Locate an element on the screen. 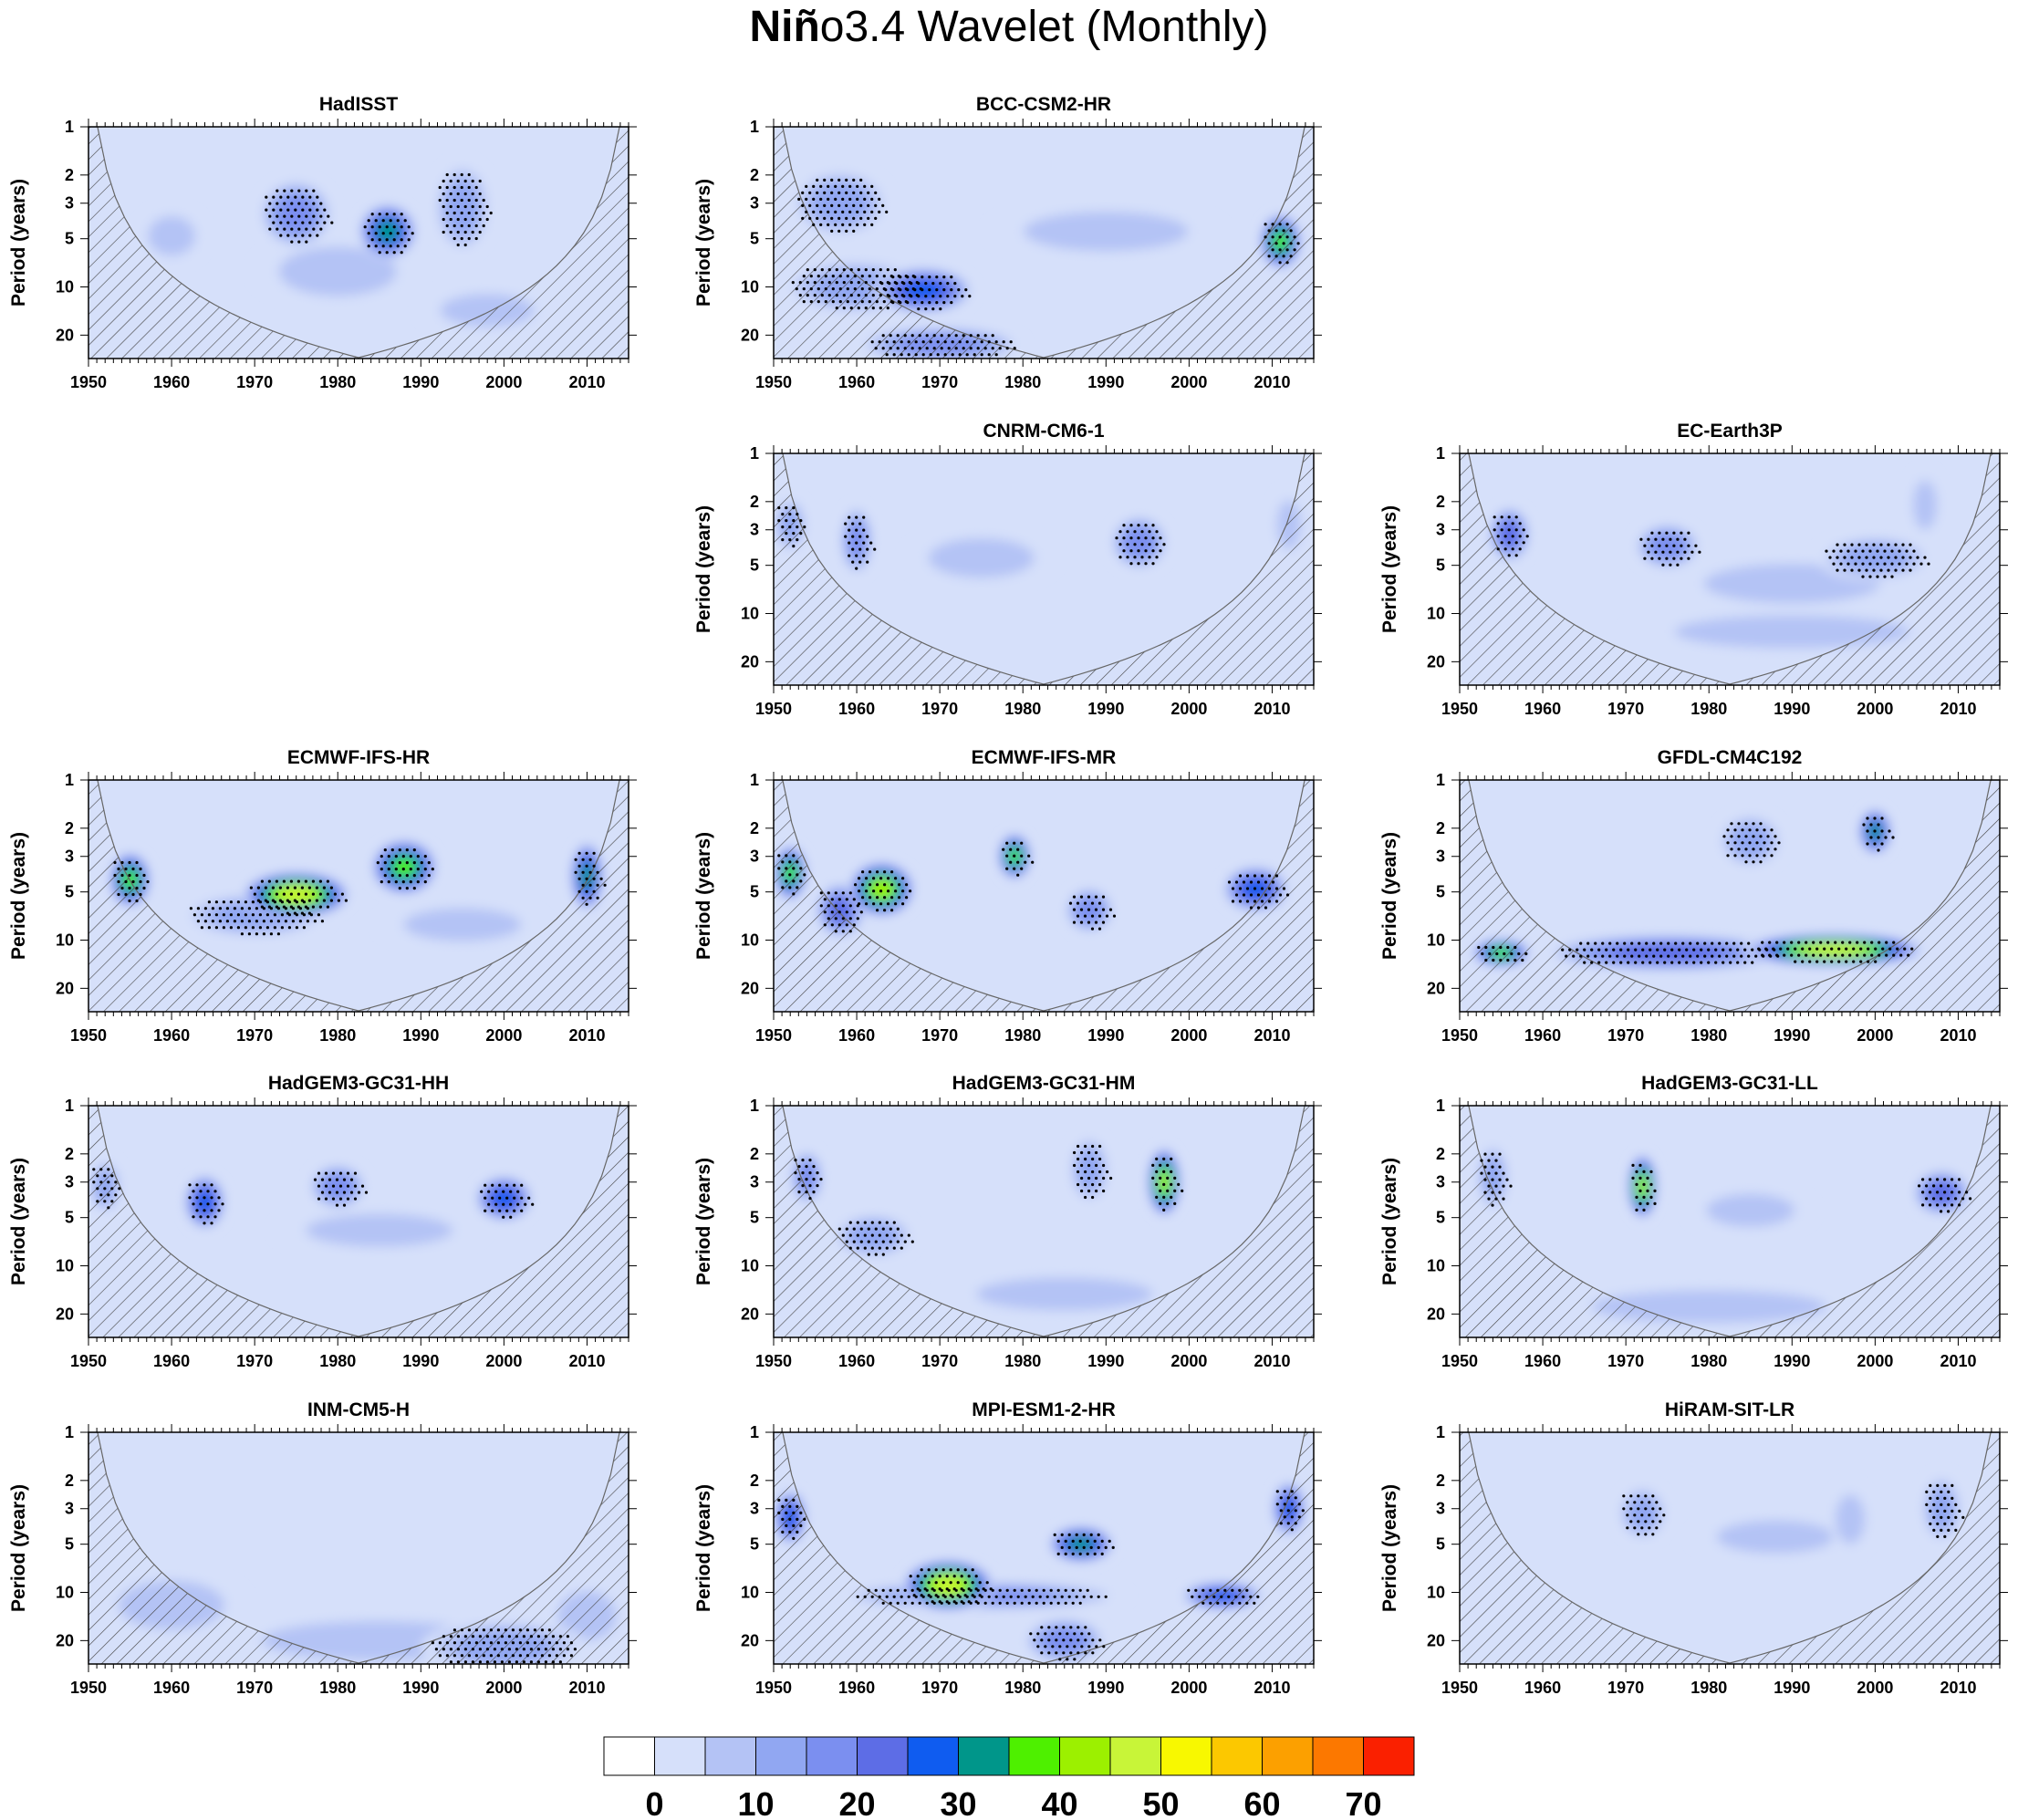 This screenshot has width=2018, height=1820. figure-title: Niño3.4 Wavelet (Monthly) is located at coordinates (1009, 27).